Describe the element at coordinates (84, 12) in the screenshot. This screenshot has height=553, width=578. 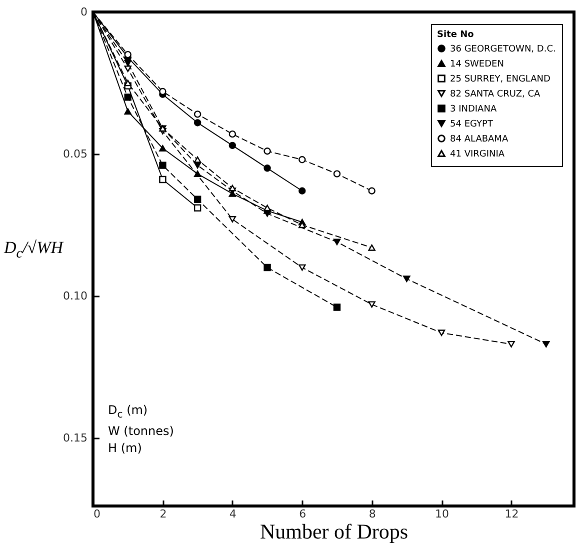
I see `y-tick-label: 0` at that location.